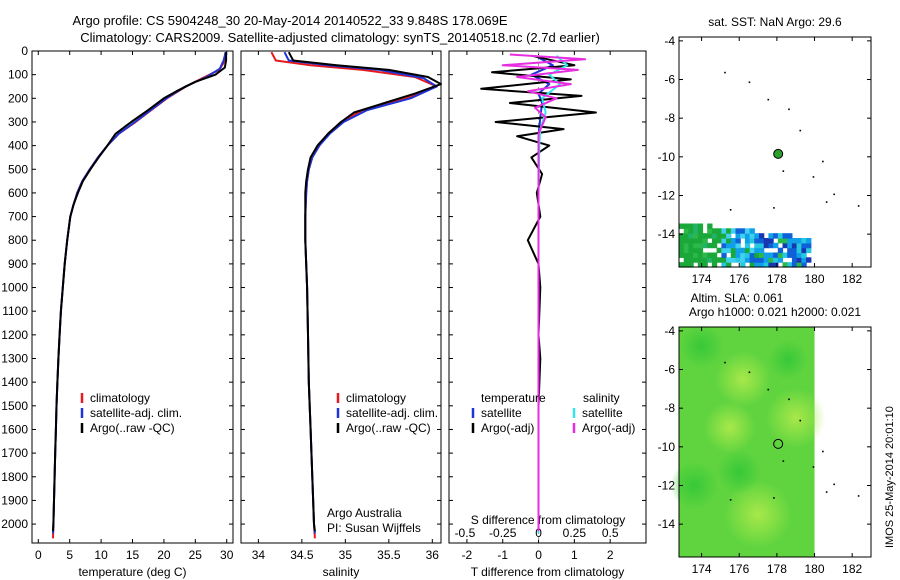 The width and height of the screenshot is (900, 580). Describe the element at coordinates (601, 398) in the screenshot. I see `difference-legend-salinity-title: salinity` at that location.